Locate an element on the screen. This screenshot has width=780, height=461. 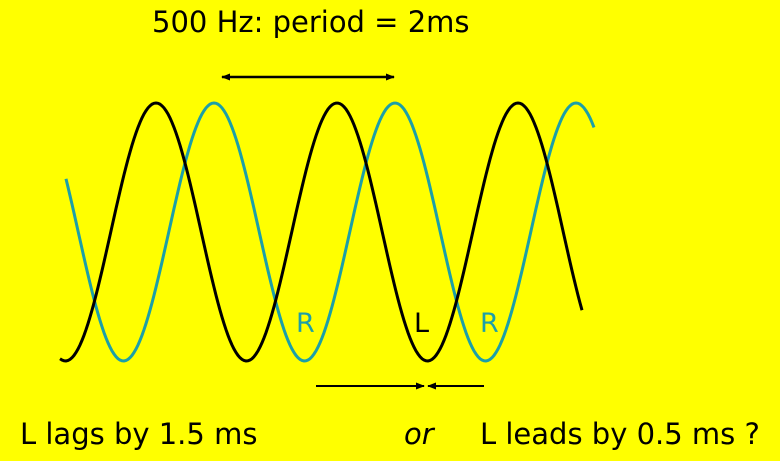
lead-caption: L leads by 0.5 ms ? is located at coordinates (620, 434).